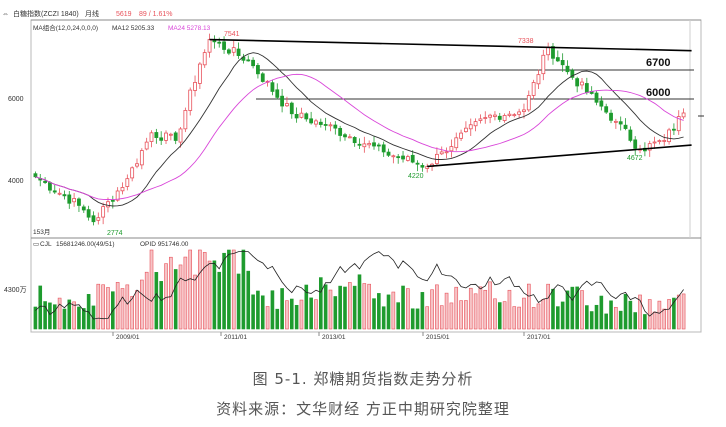  I want to click on level-label-6700: 6700, so click(658, 63).